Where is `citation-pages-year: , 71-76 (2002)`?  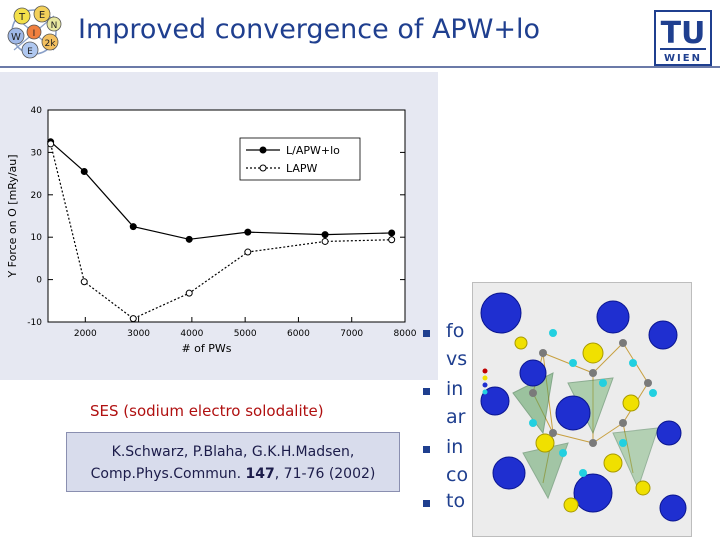
citation-pages-year: , 71-76 (2002) is located at coordinates (325, 474).